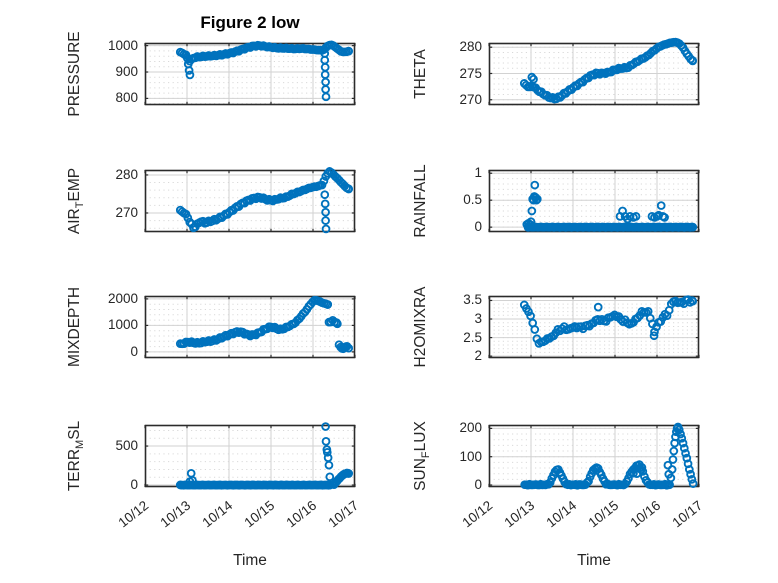 The width and height of the screenshot is (778, 583). I want to click on plot-area-sunflux, so click(594, 456).